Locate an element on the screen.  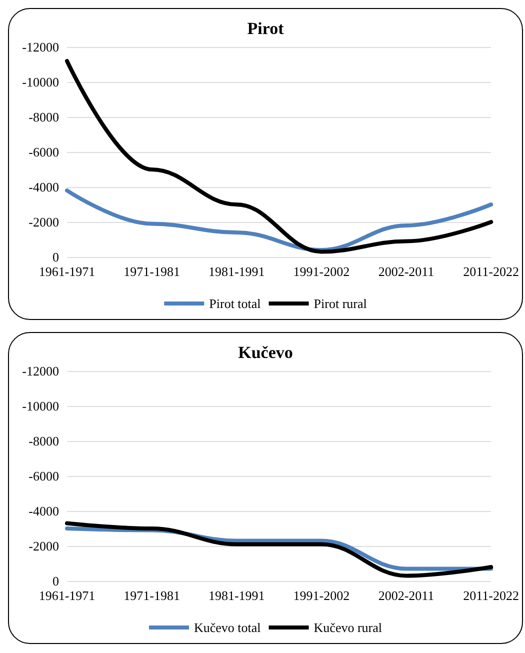
chart-title: Kučevo is located at coordinates (265, 352).